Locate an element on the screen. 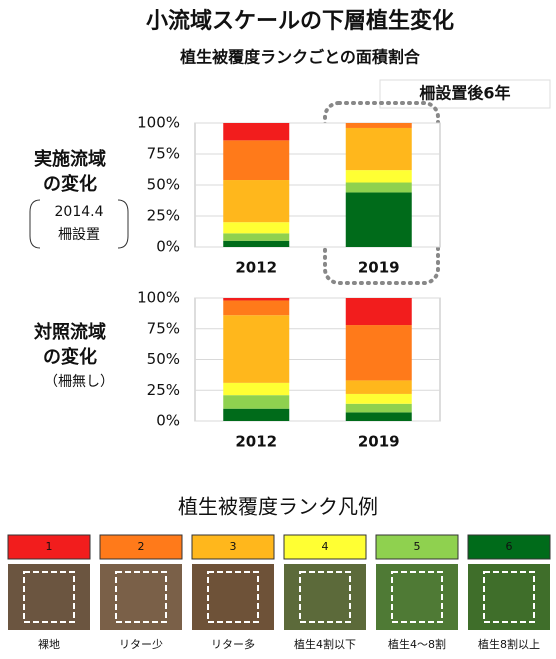 Image resolution: width=556 pixels, height=659 pixels. side-label: 実施流域 is located at coordinates (70, 159).